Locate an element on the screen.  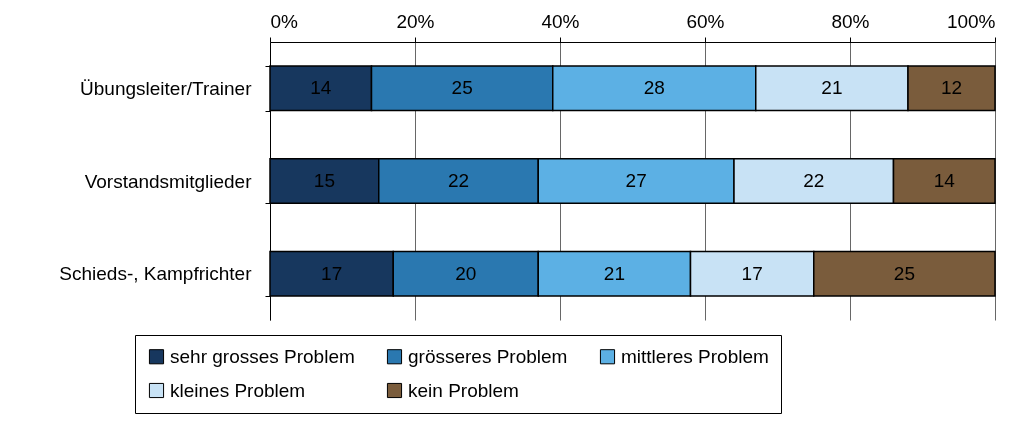
data-label: 20 is located at coordinates (466, 273).